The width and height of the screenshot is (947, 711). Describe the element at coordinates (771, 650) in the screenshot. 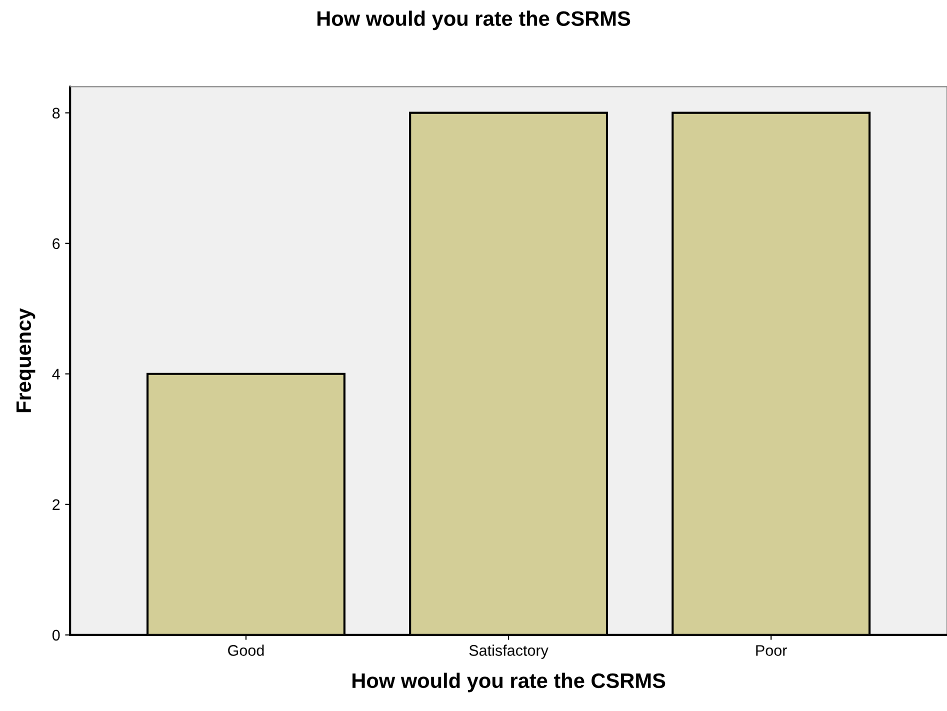

I see `x-tick-label: Poor` at that location.